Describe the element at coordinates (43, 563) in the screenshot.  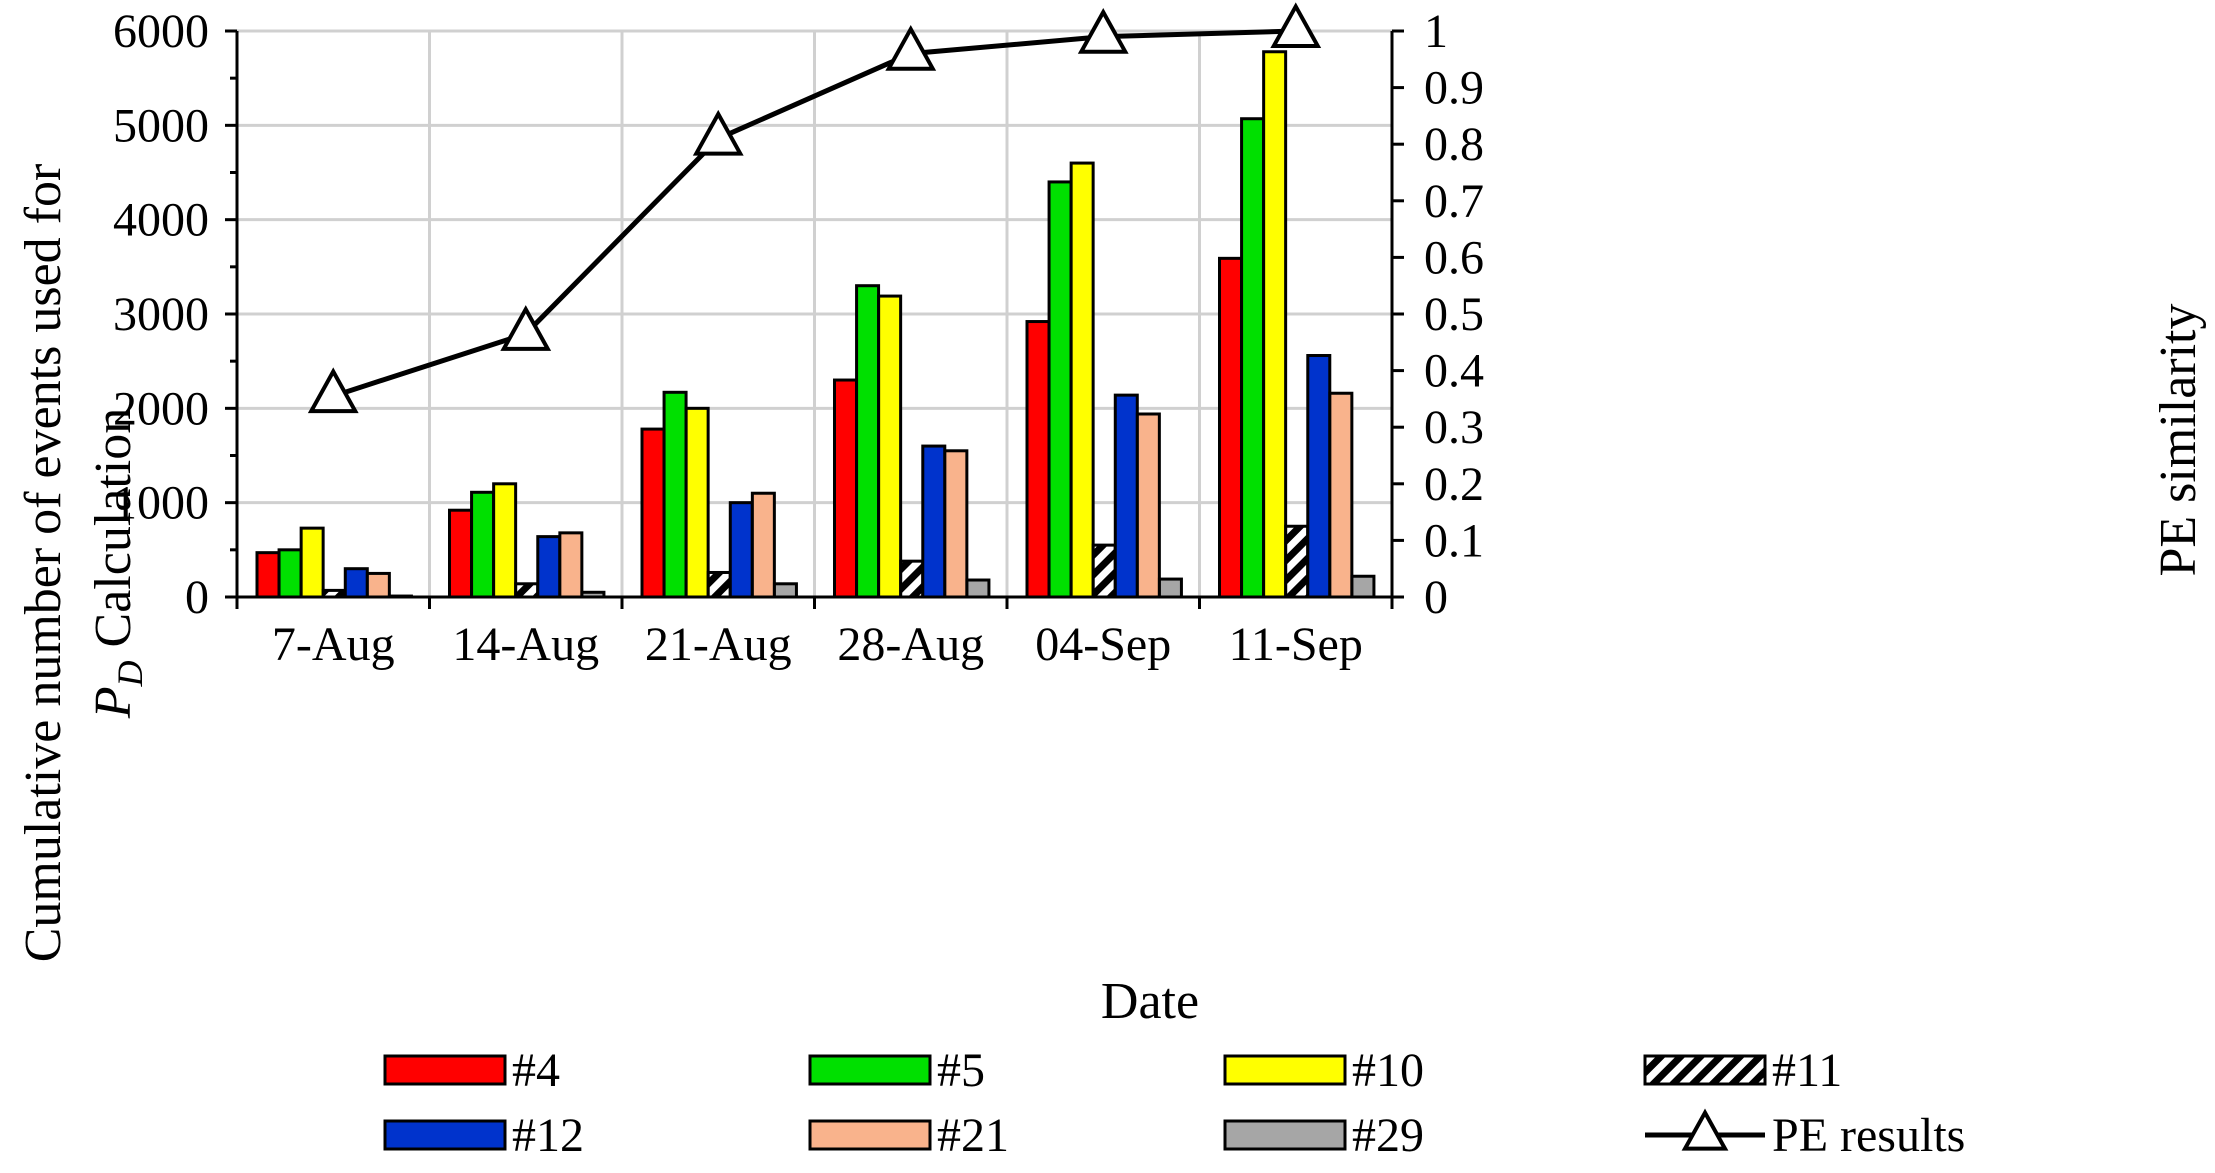
I see `y-axis-title-line1: Cumulative number of events used for` at that location.